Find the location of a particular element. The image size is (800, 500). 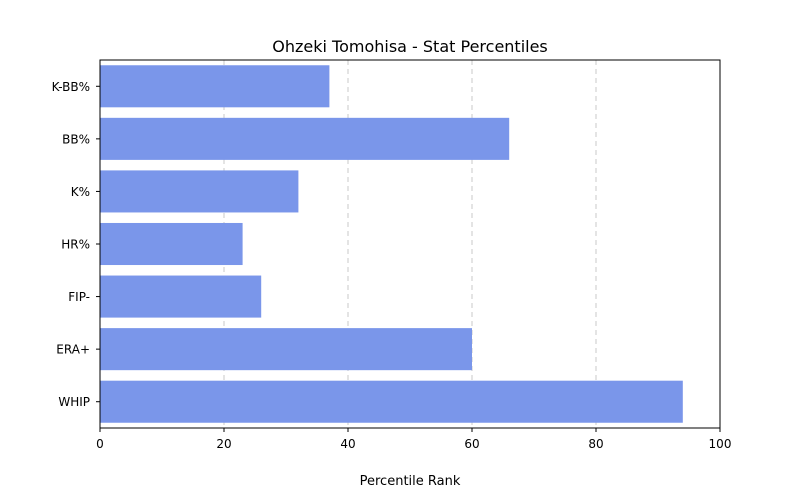

y-tick-label: ERA+ is located at coordinates (73, 350).